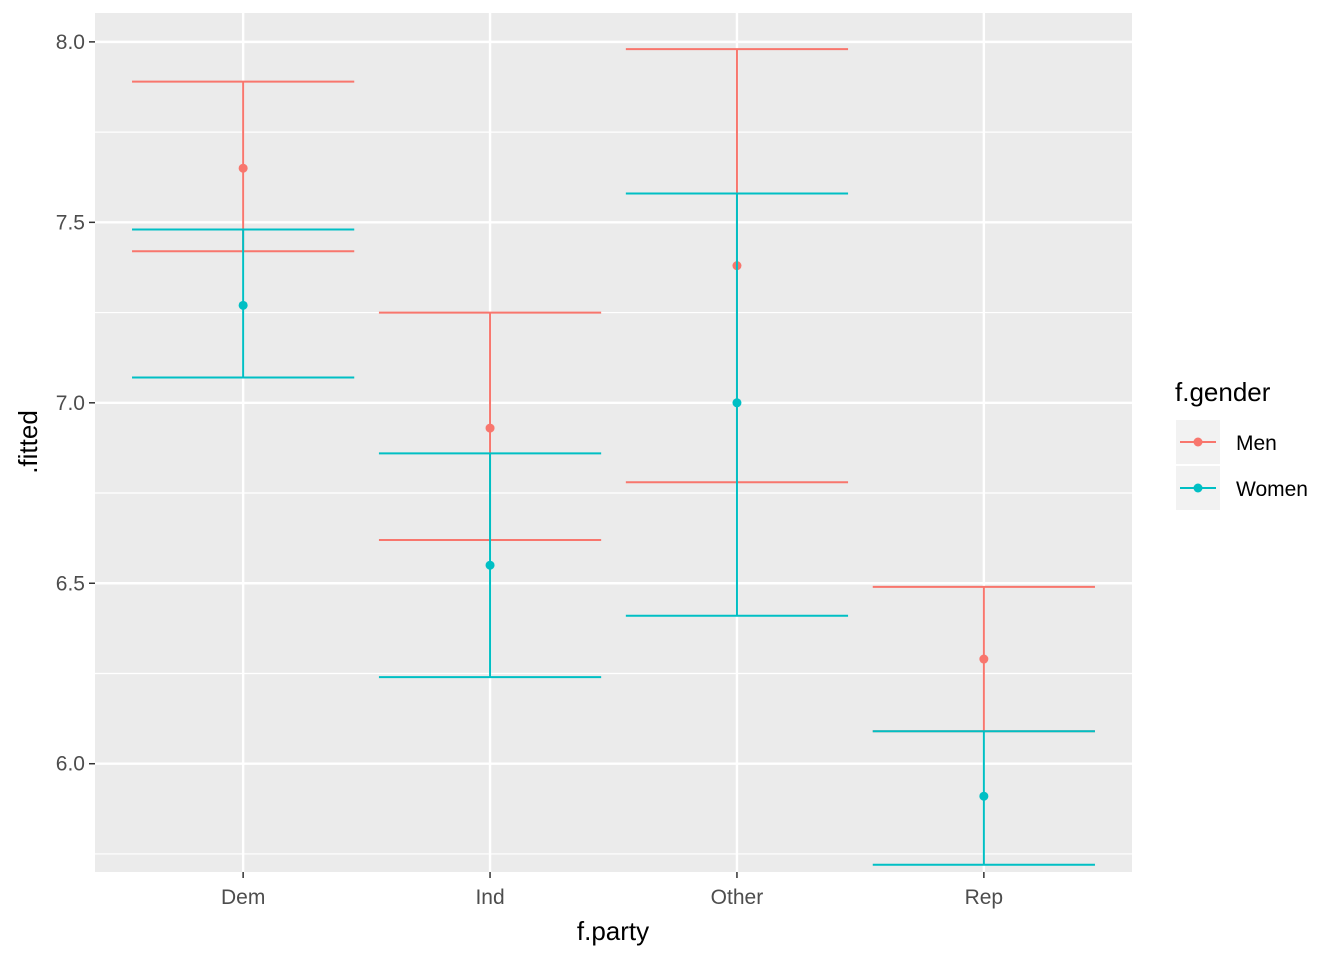 This screenshot has width=1344, height=960. Describe the element at coordinates (70, 222) in the screenshot. I see `y-tick-label: 7.5` at that location.